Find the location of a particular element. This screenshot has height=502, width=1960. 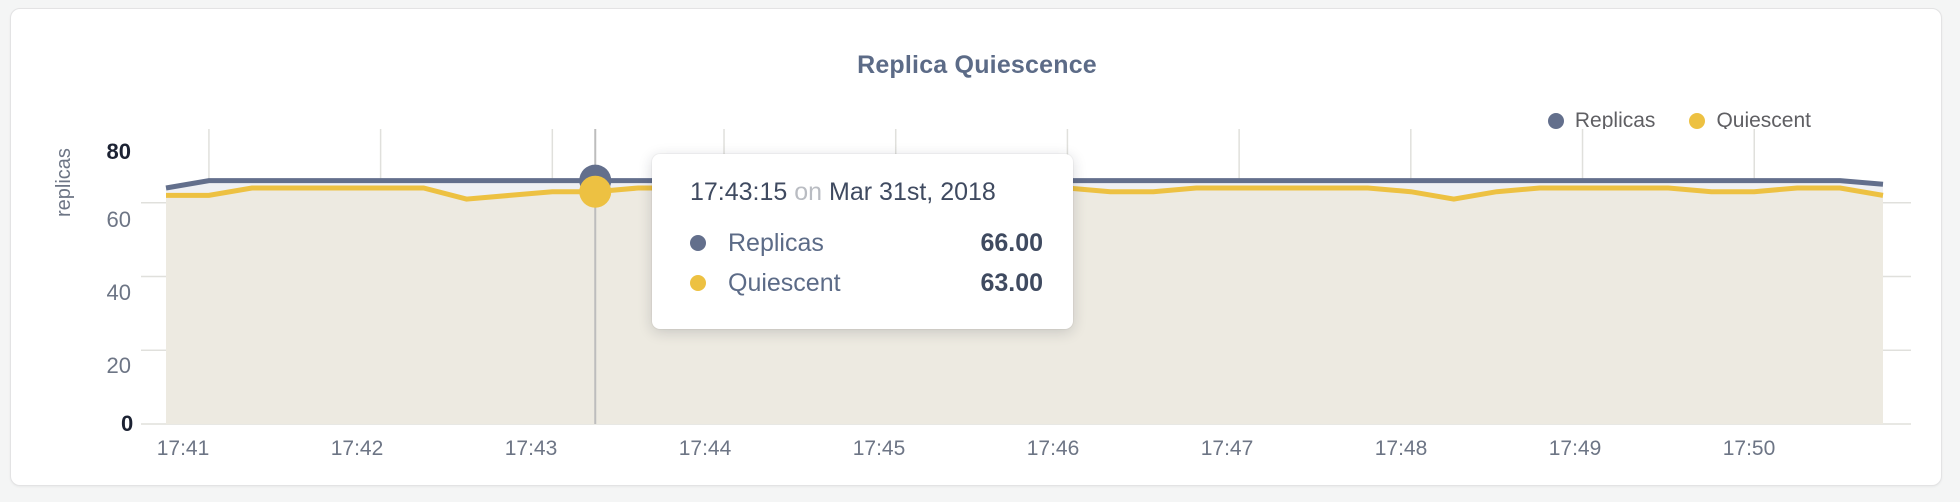

y-tick-80: 80 is located at coordinates (118, 151).